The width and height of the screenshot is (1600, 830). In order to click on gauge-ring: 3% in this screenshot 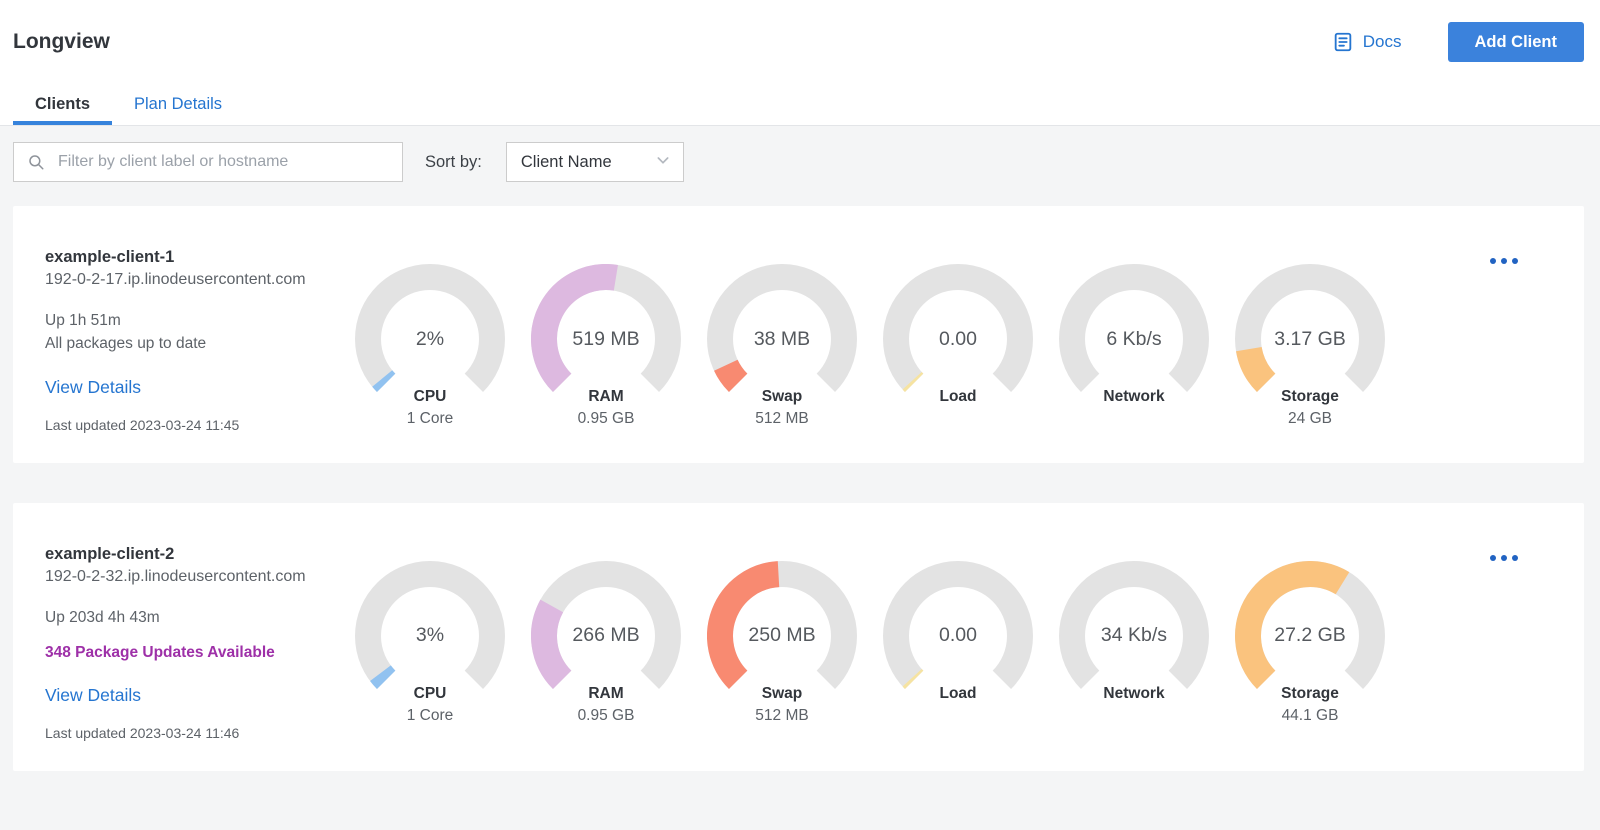, I will do `click(430, 635)`.